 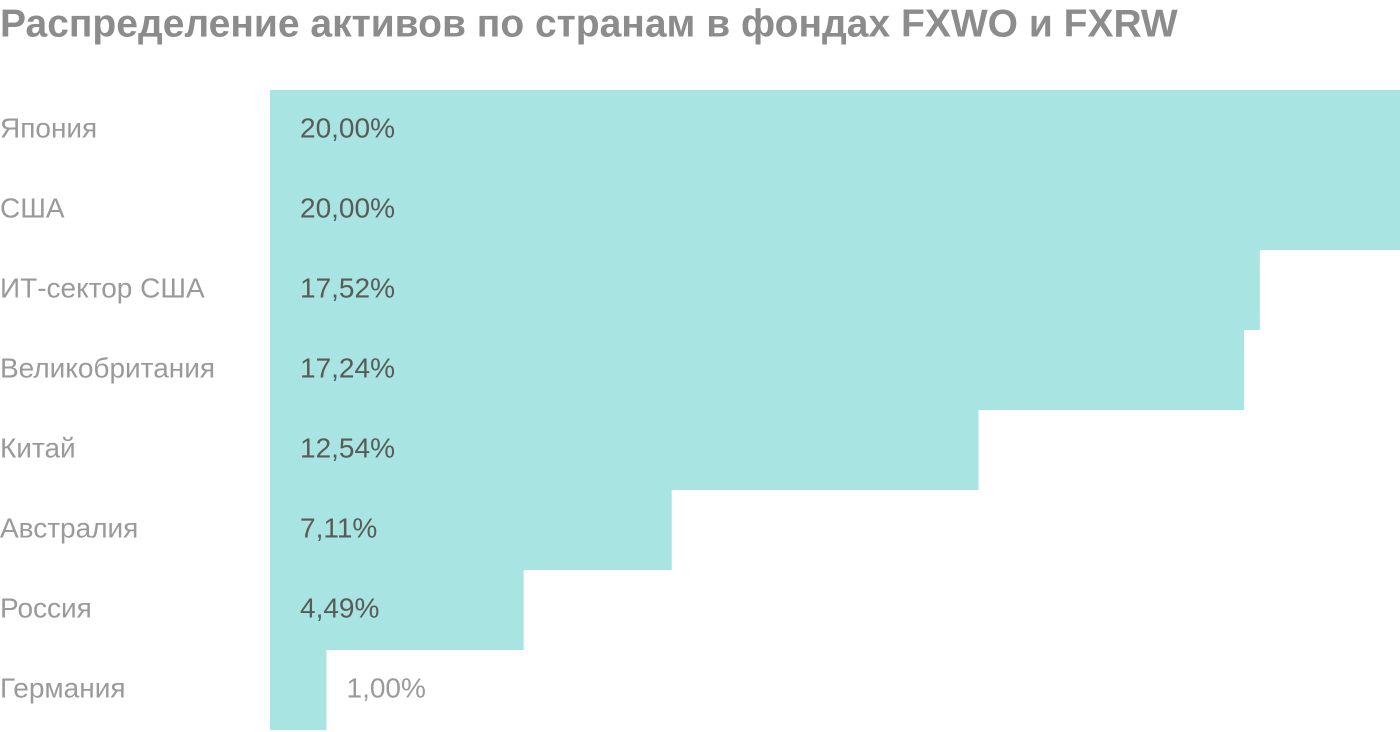 I want to click on value-label: 17,52%, so click(x=347, y=287).